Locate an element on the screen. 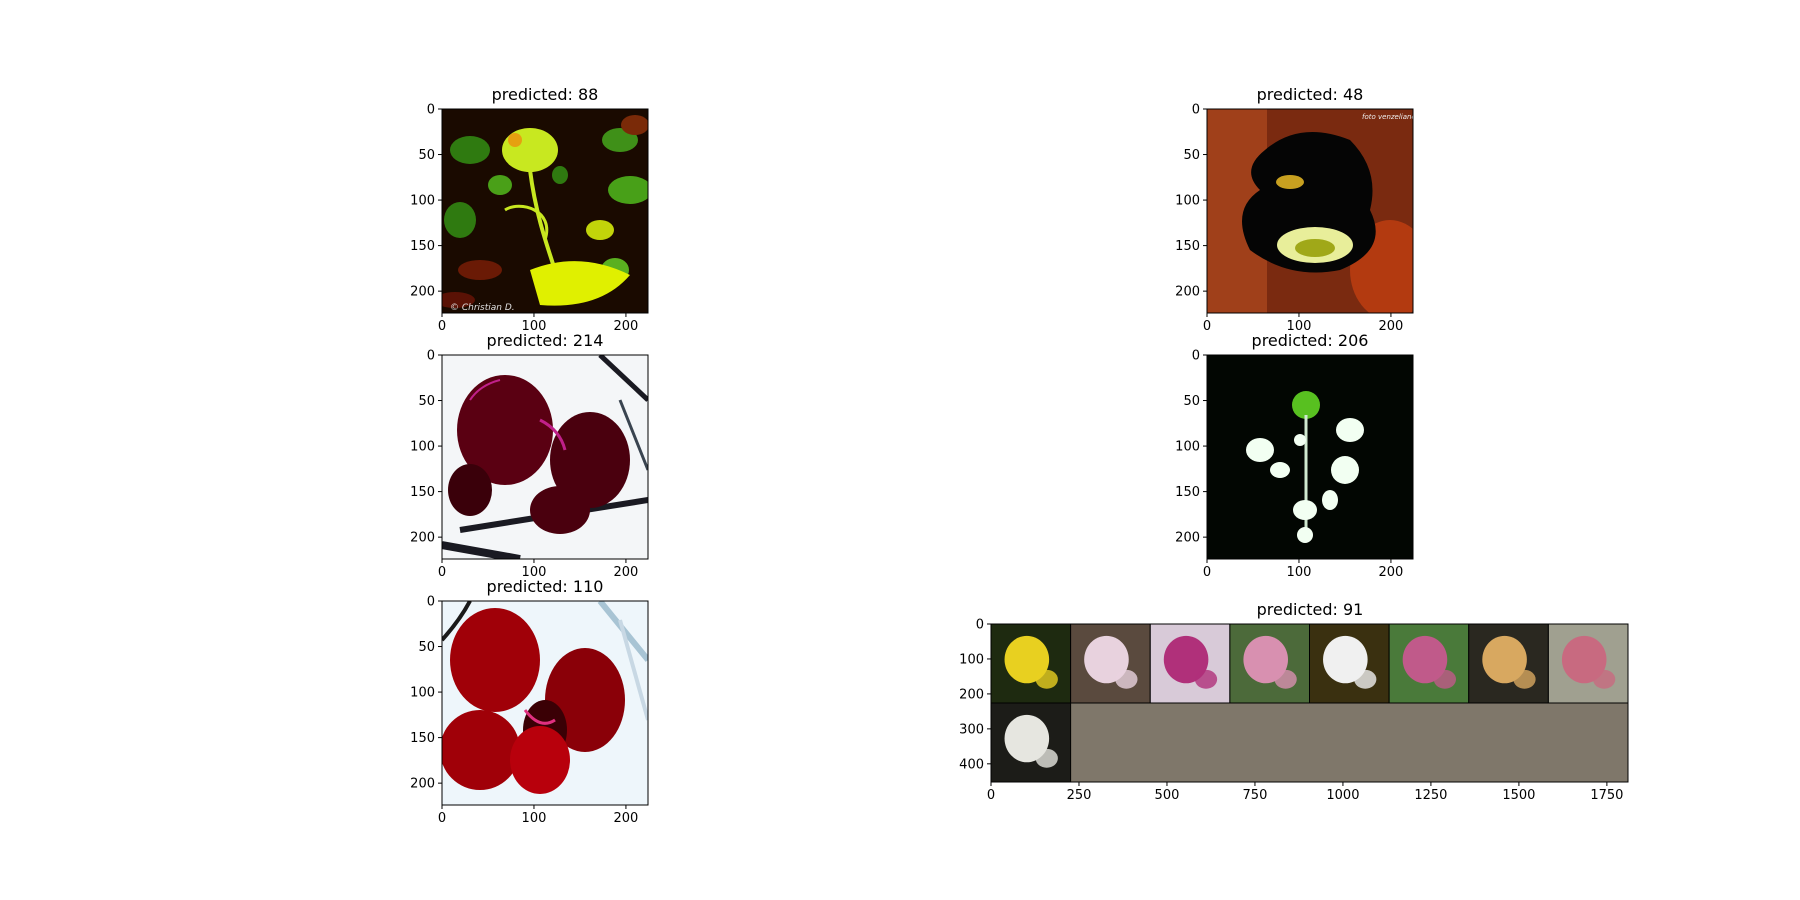 The width and height of the screenshot is (1800, 900). panel-image: © Christian D. is located at coordinates (545, 211).